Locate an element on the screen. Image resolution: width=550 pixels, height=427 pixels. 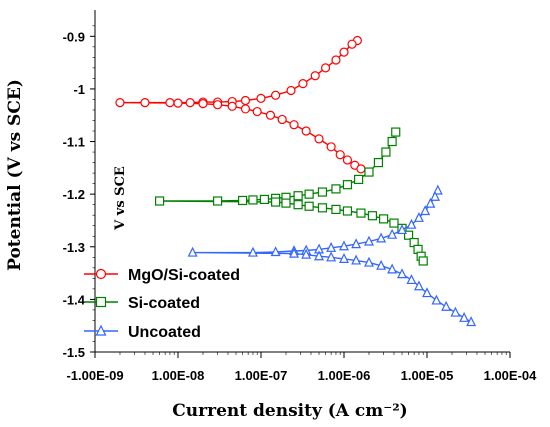
annotation-v-vs-sce: V vs SCE is located at coordinates (120, 198).